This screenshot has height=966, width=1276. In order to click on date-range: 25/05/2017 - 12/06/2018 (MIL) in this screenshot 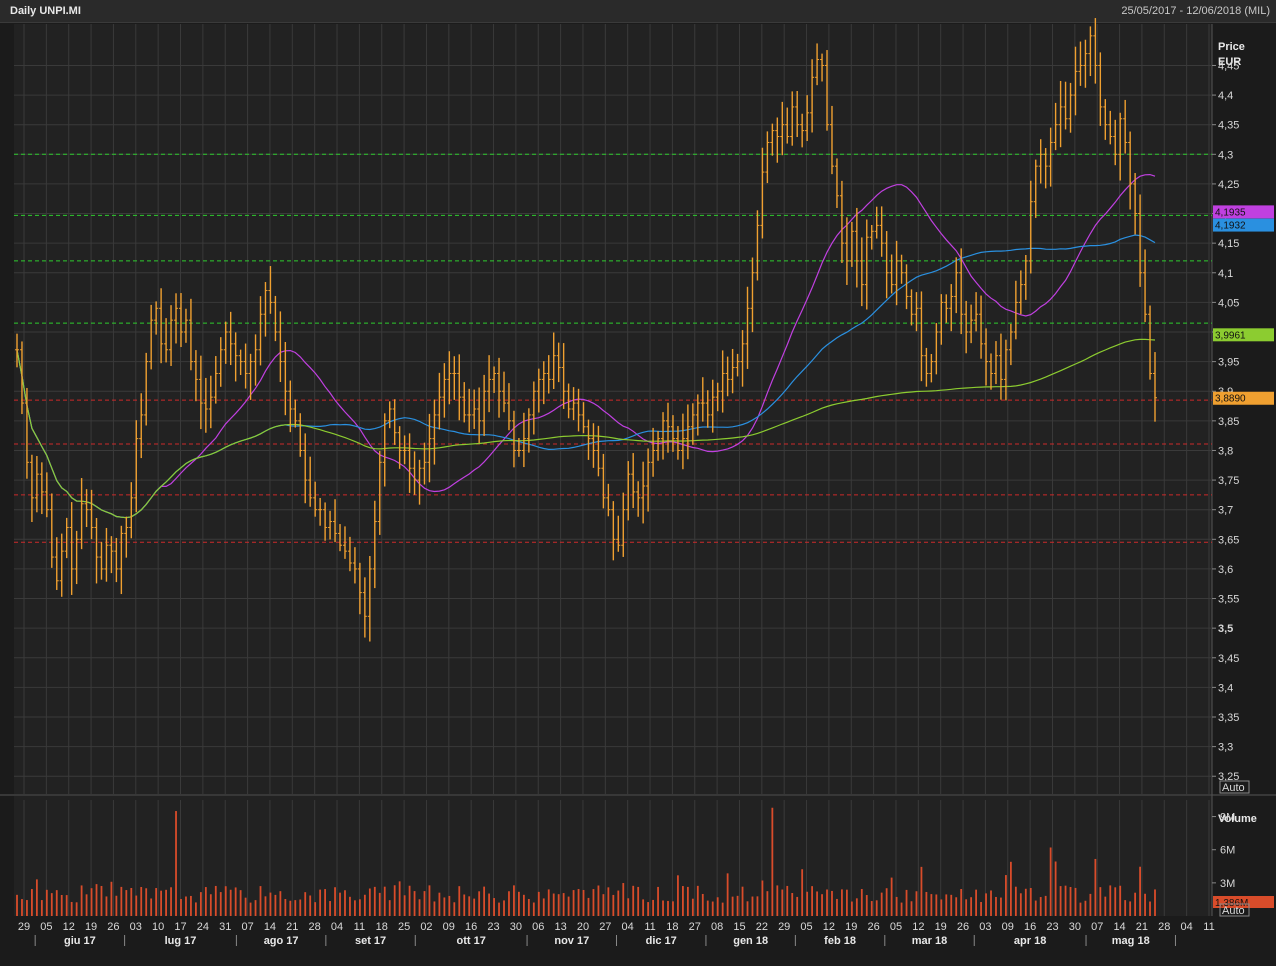, I will do `click(1195, 11)`.